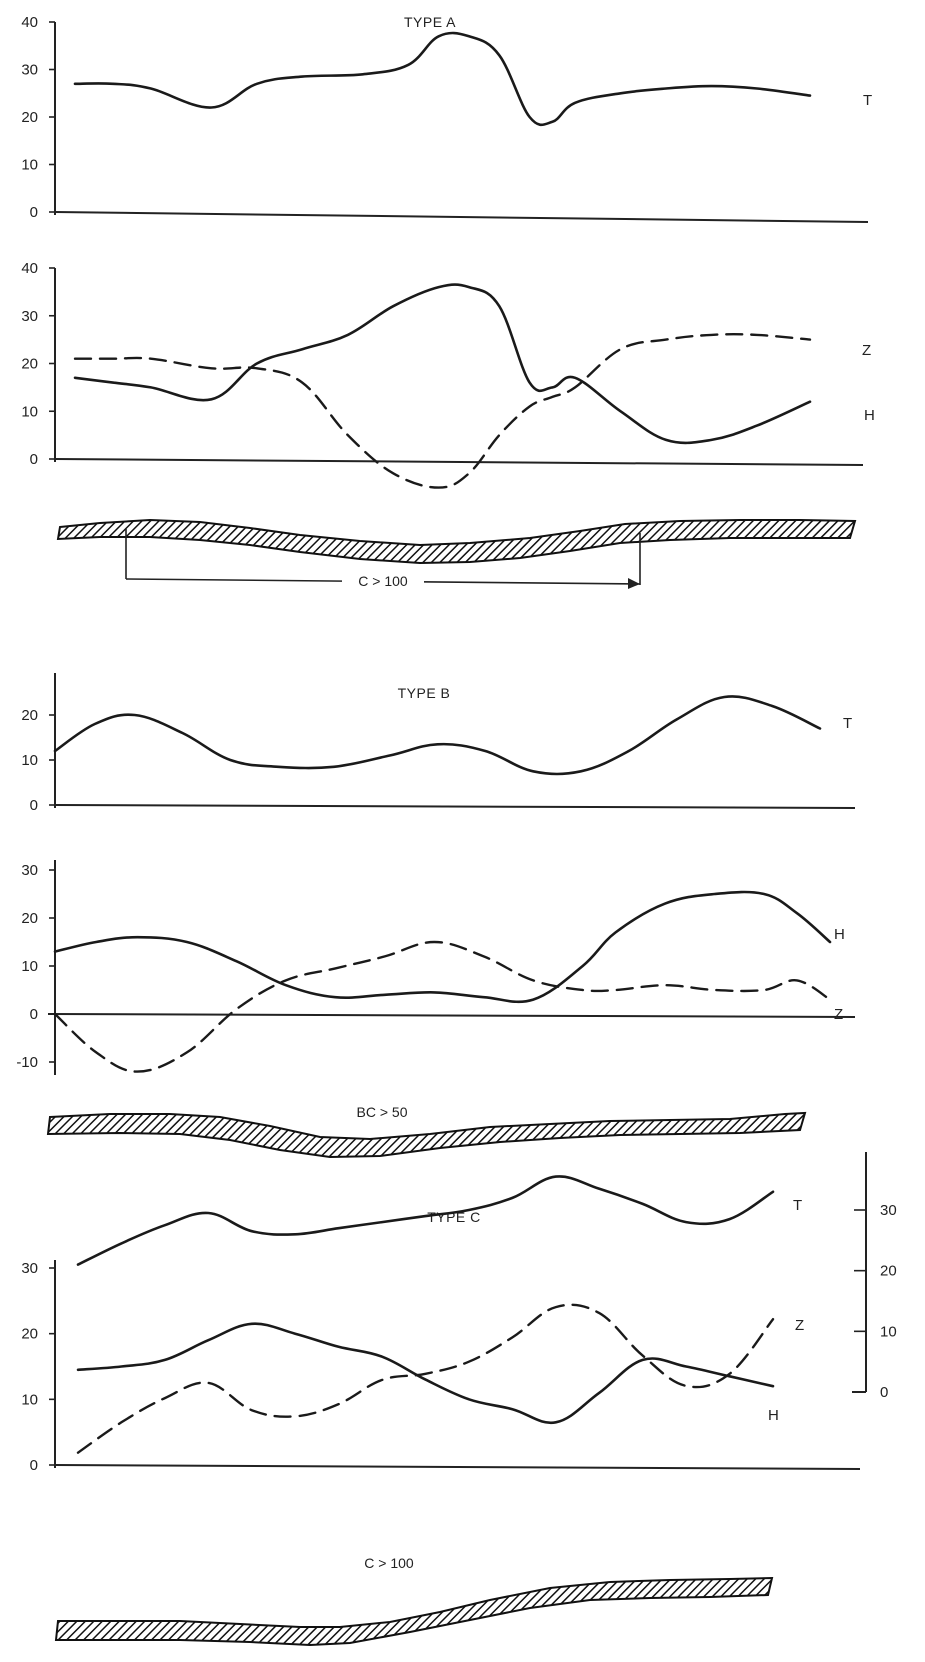  What do you see at coordinates (442, 1006) in the screenshot?
I see `type-b-z-line` at bounding box center [442, 1006].